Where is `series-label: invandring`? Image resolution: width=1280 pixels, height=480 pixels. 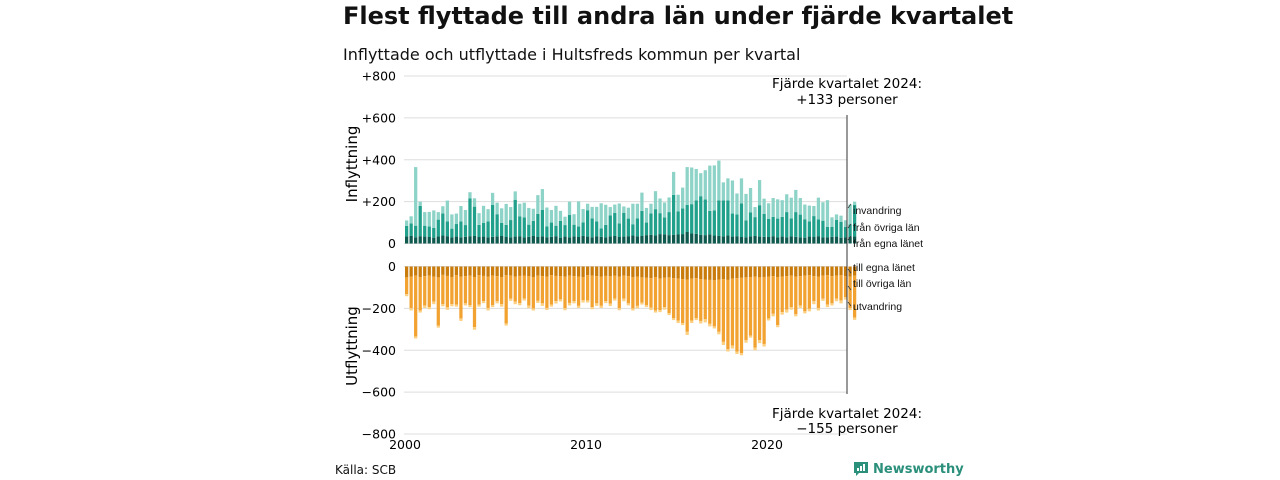 series-label: invandring is located at coordinates (877, 211).